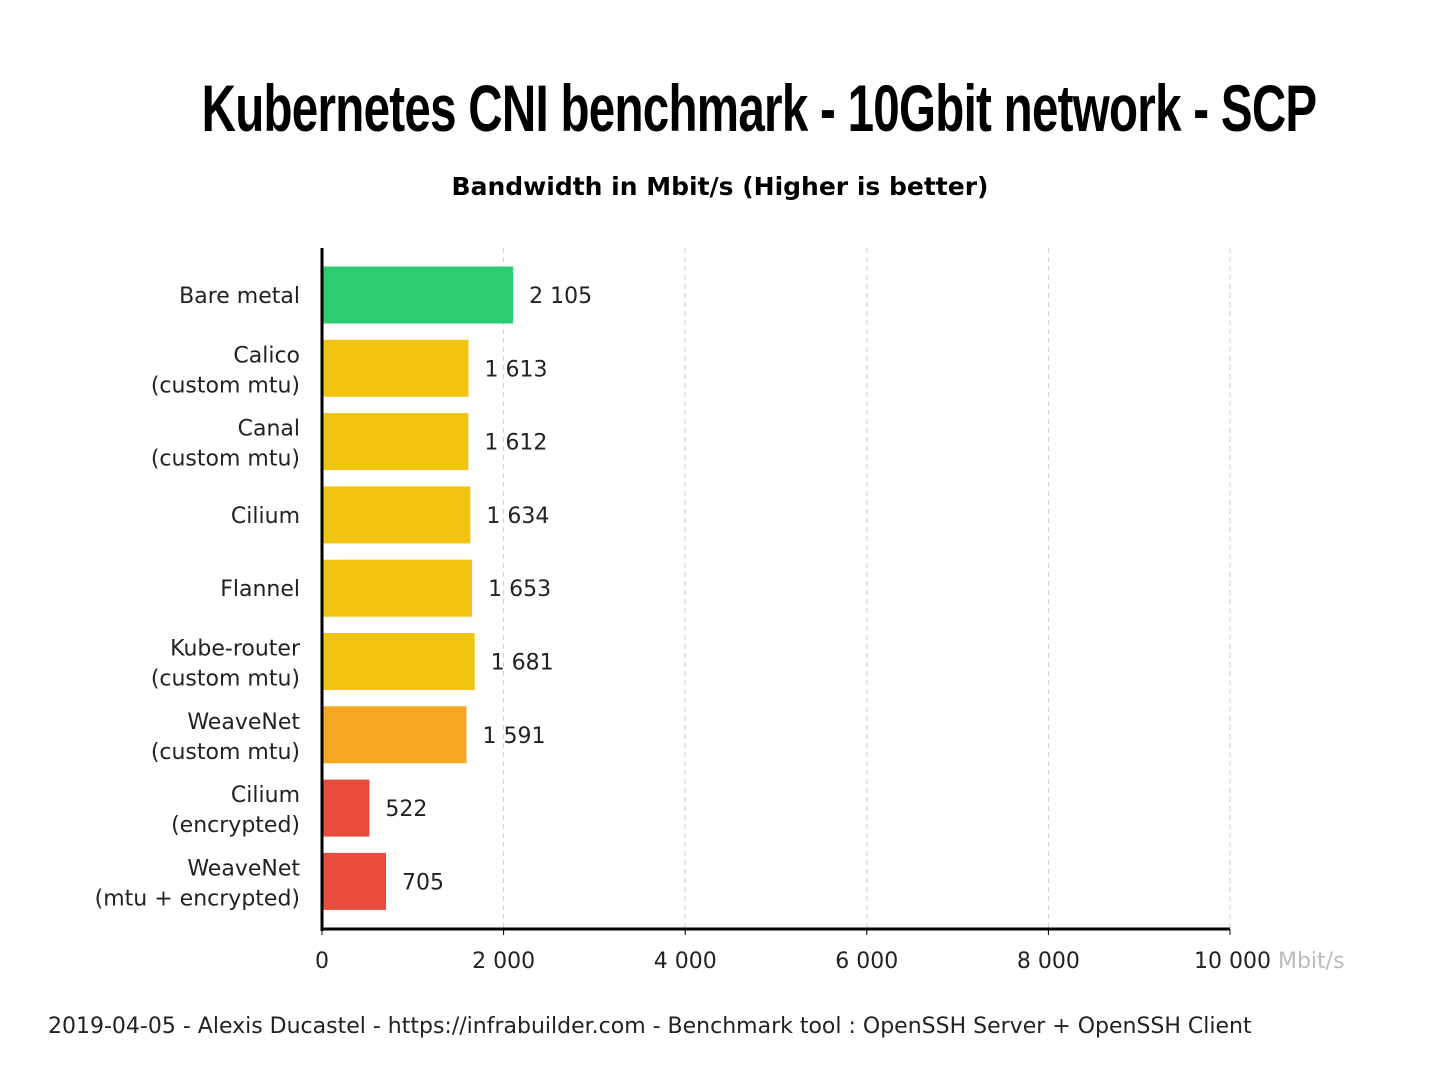 The width and height of the screenshot is (1440, 1080). What do you see at coordinates (1048, 961) in the screenshot?
I see `x-tick-label: 8 000` at bounding box center [1048, 961].